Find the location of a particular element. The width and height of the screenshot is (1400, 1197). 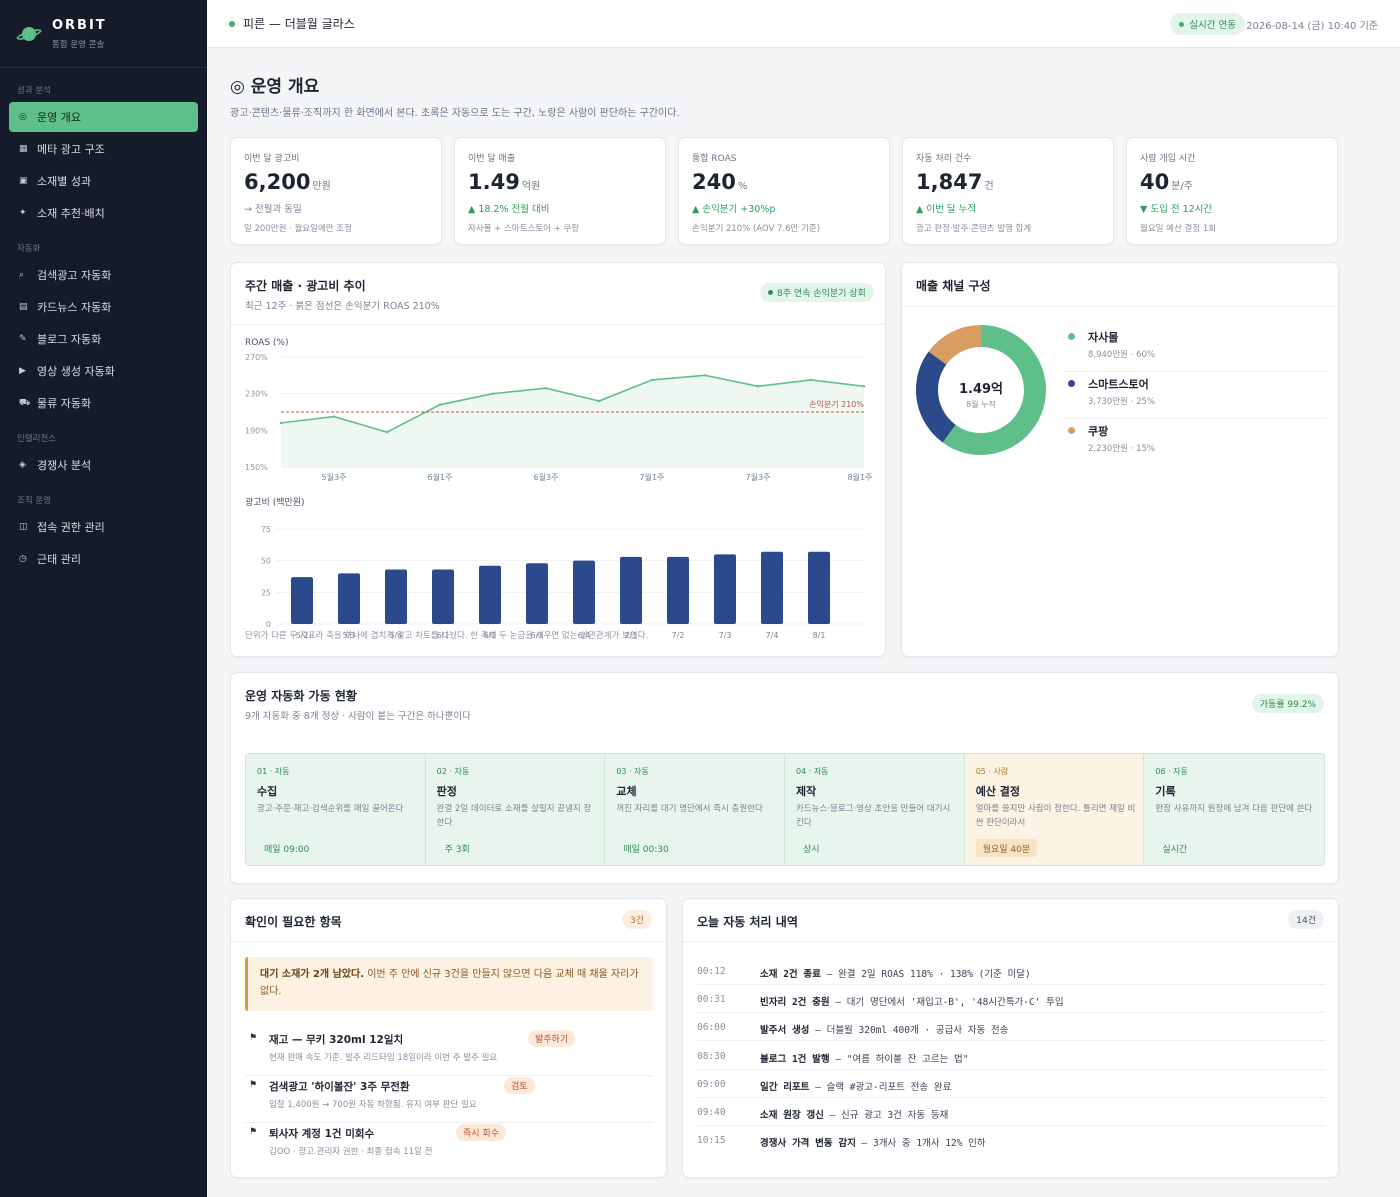

kpi-number: 40 is located at coordinates (1155, 182).